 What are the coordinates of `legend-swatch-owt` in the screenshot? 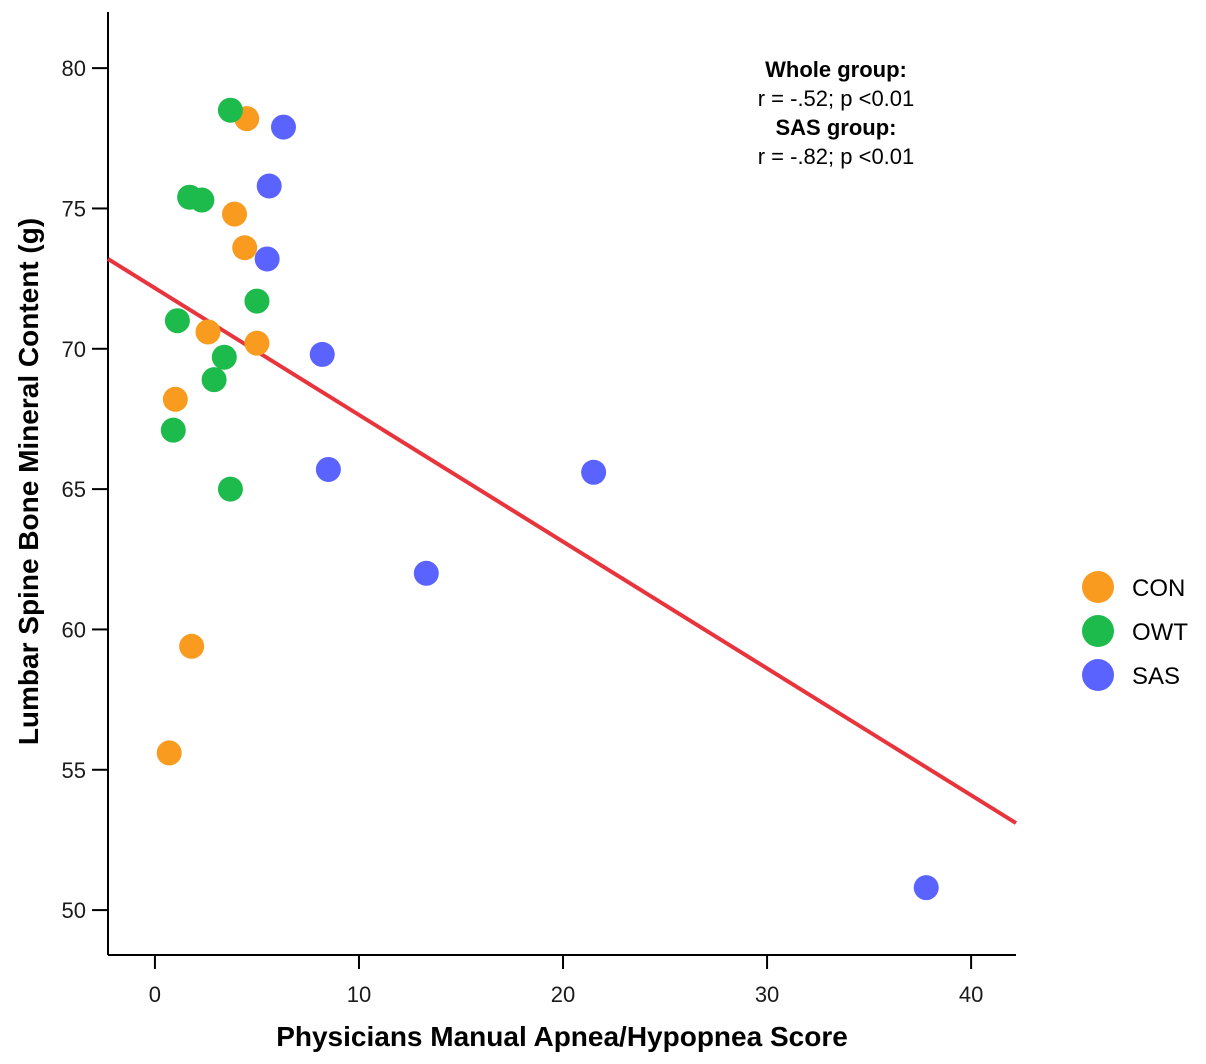 It's located at (1098, 631).